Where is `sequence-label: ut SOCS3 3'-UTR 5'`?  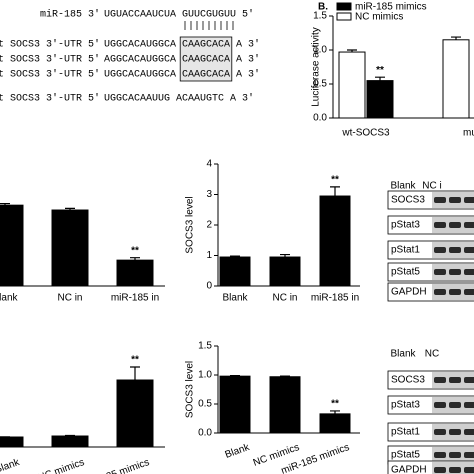
sequence-label: ut SOCS3 3'-UTR 5' is located at coordinates (50, 99).